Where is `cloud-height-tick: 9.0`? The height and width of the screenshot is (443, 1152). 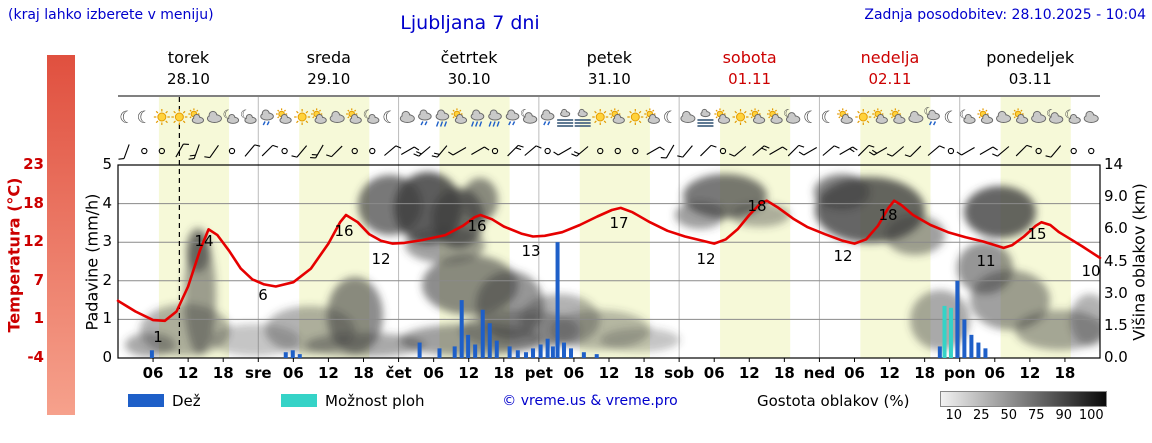 cloud-height-tick: 9.0 is located at coordinates (1116, 196).